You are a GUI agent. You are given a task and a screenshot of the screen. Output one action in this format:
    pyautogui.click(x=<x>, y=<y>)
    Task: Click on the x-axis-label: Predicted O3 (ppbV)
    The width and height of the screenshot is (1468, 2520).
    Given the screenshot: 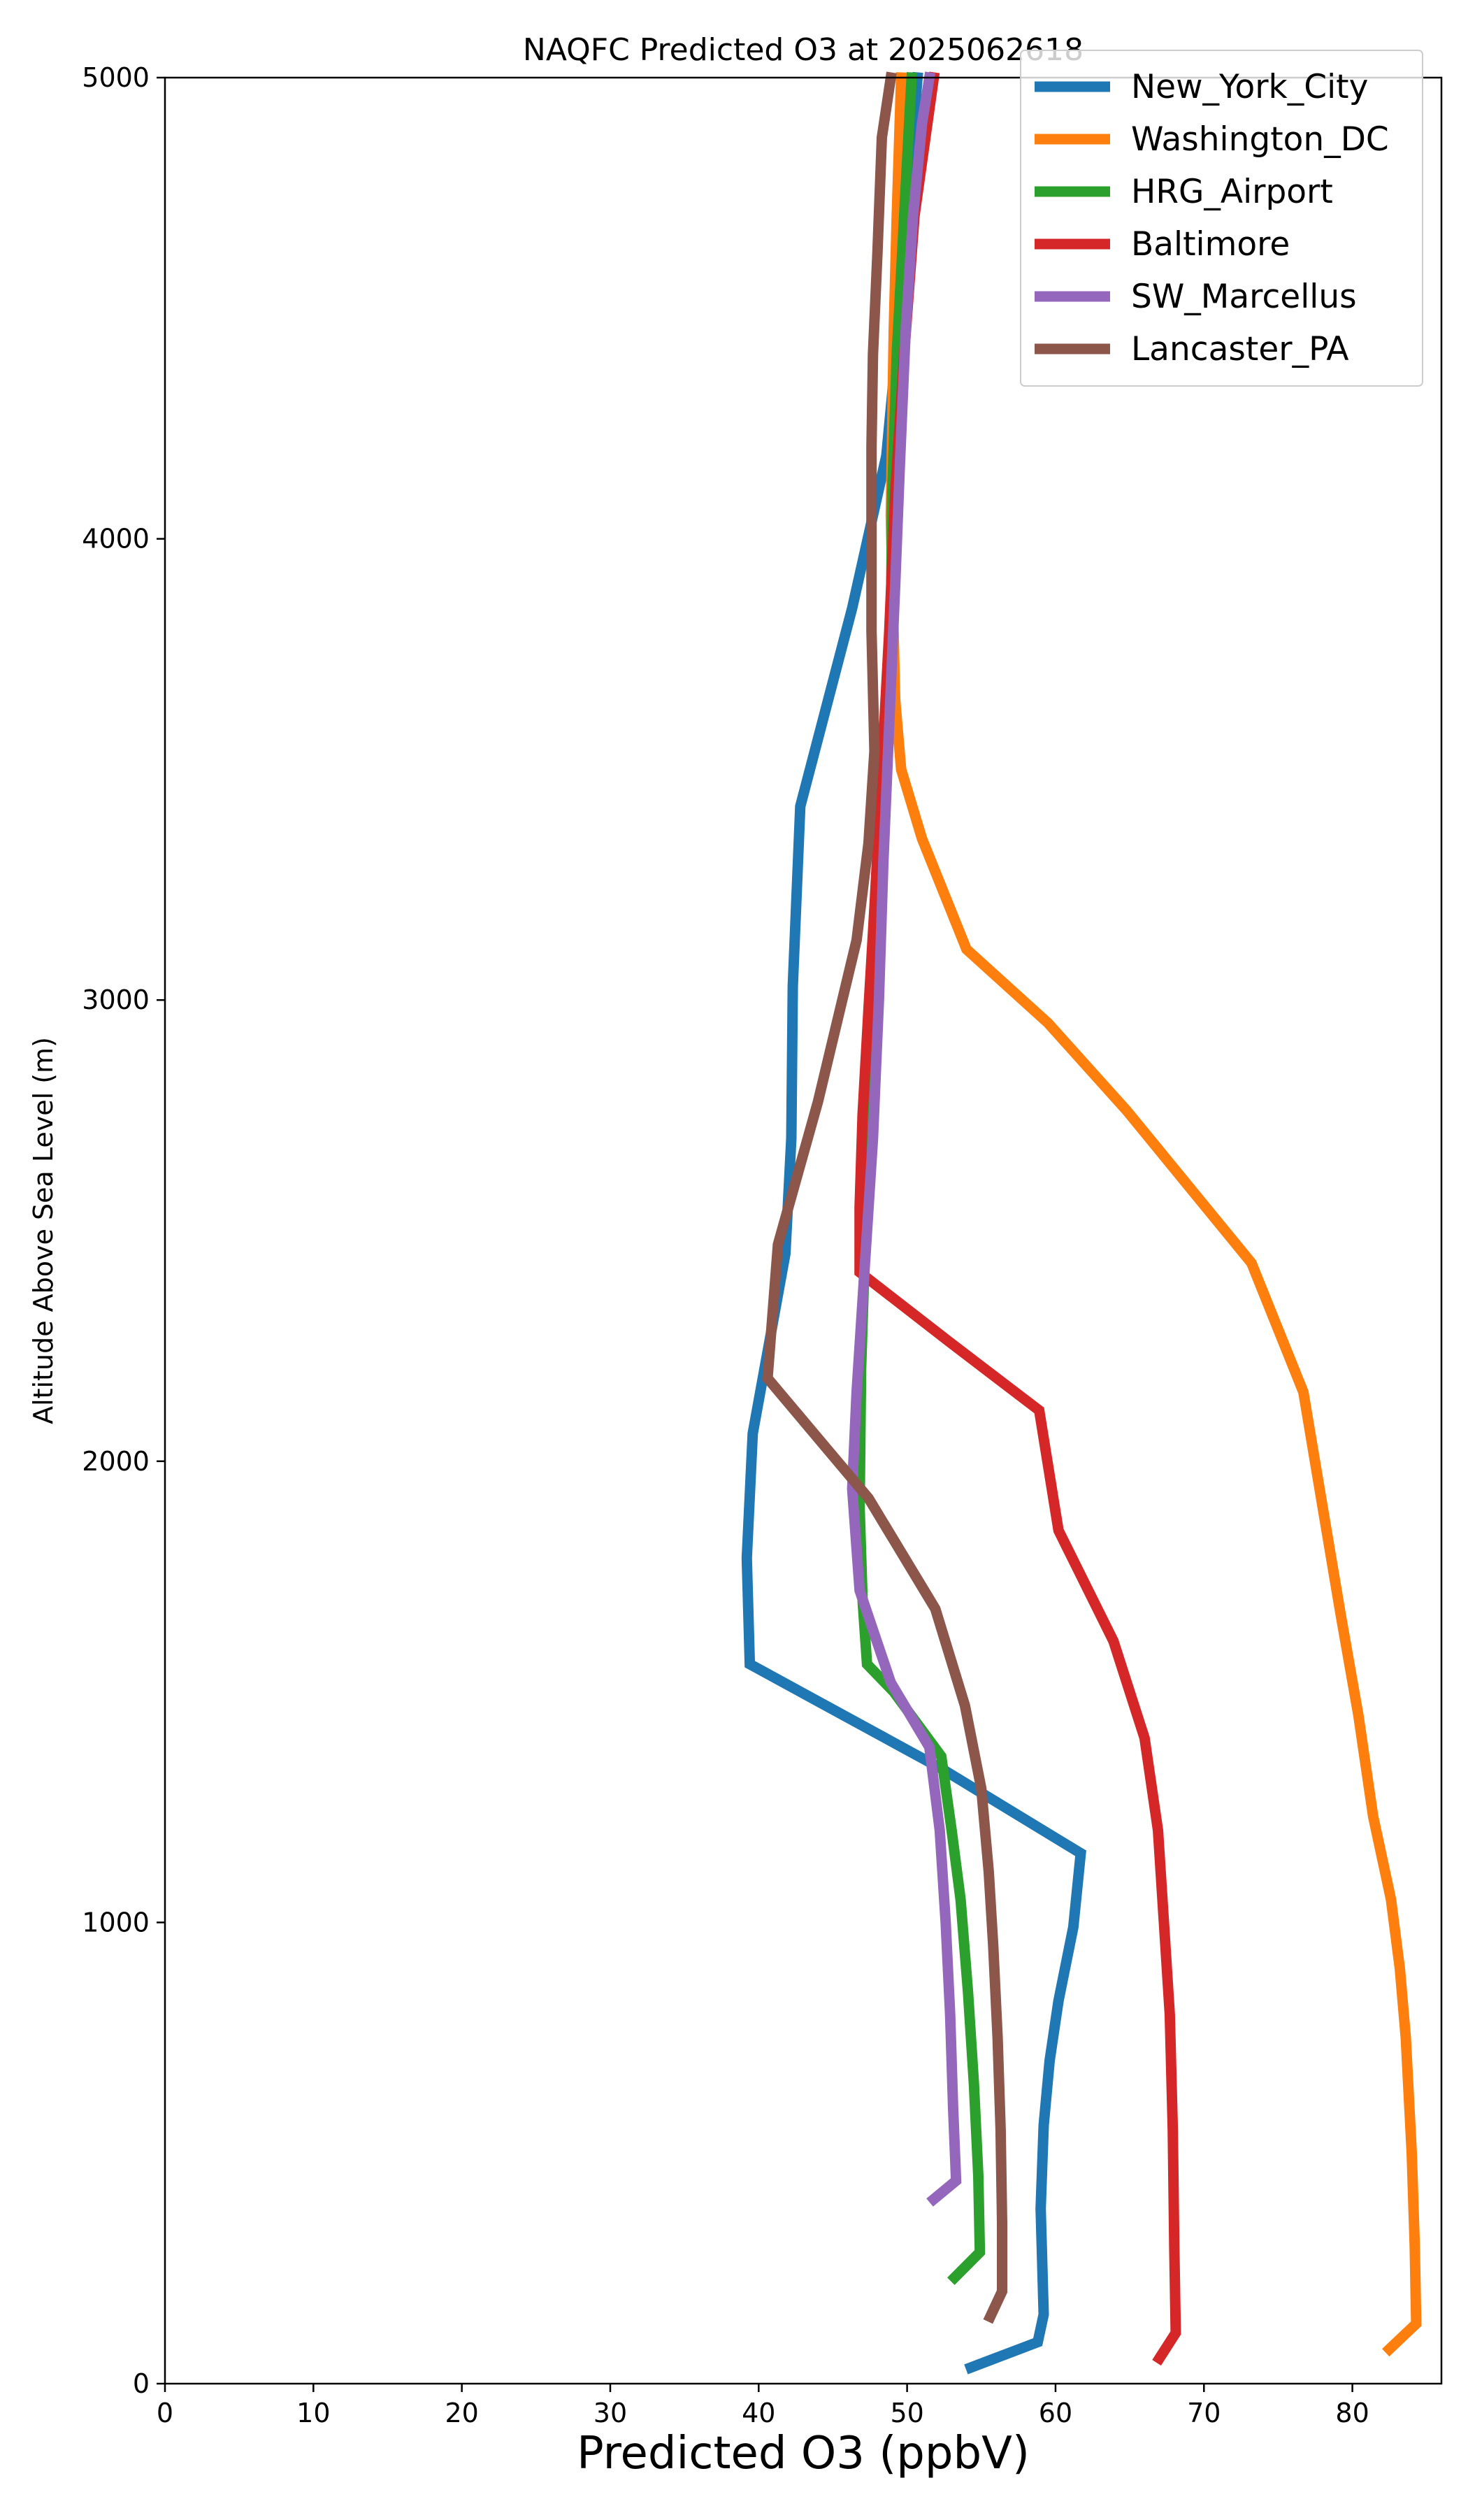 What is the action you would take?
    pyautogui.click(x=803, y=2453)
    